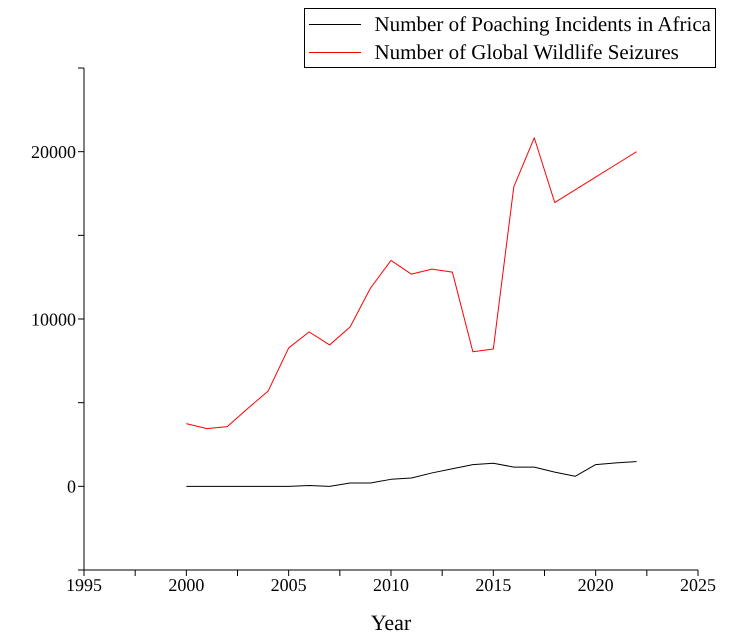  I want to click on x-tick-label: 2020, so click(596, 584).